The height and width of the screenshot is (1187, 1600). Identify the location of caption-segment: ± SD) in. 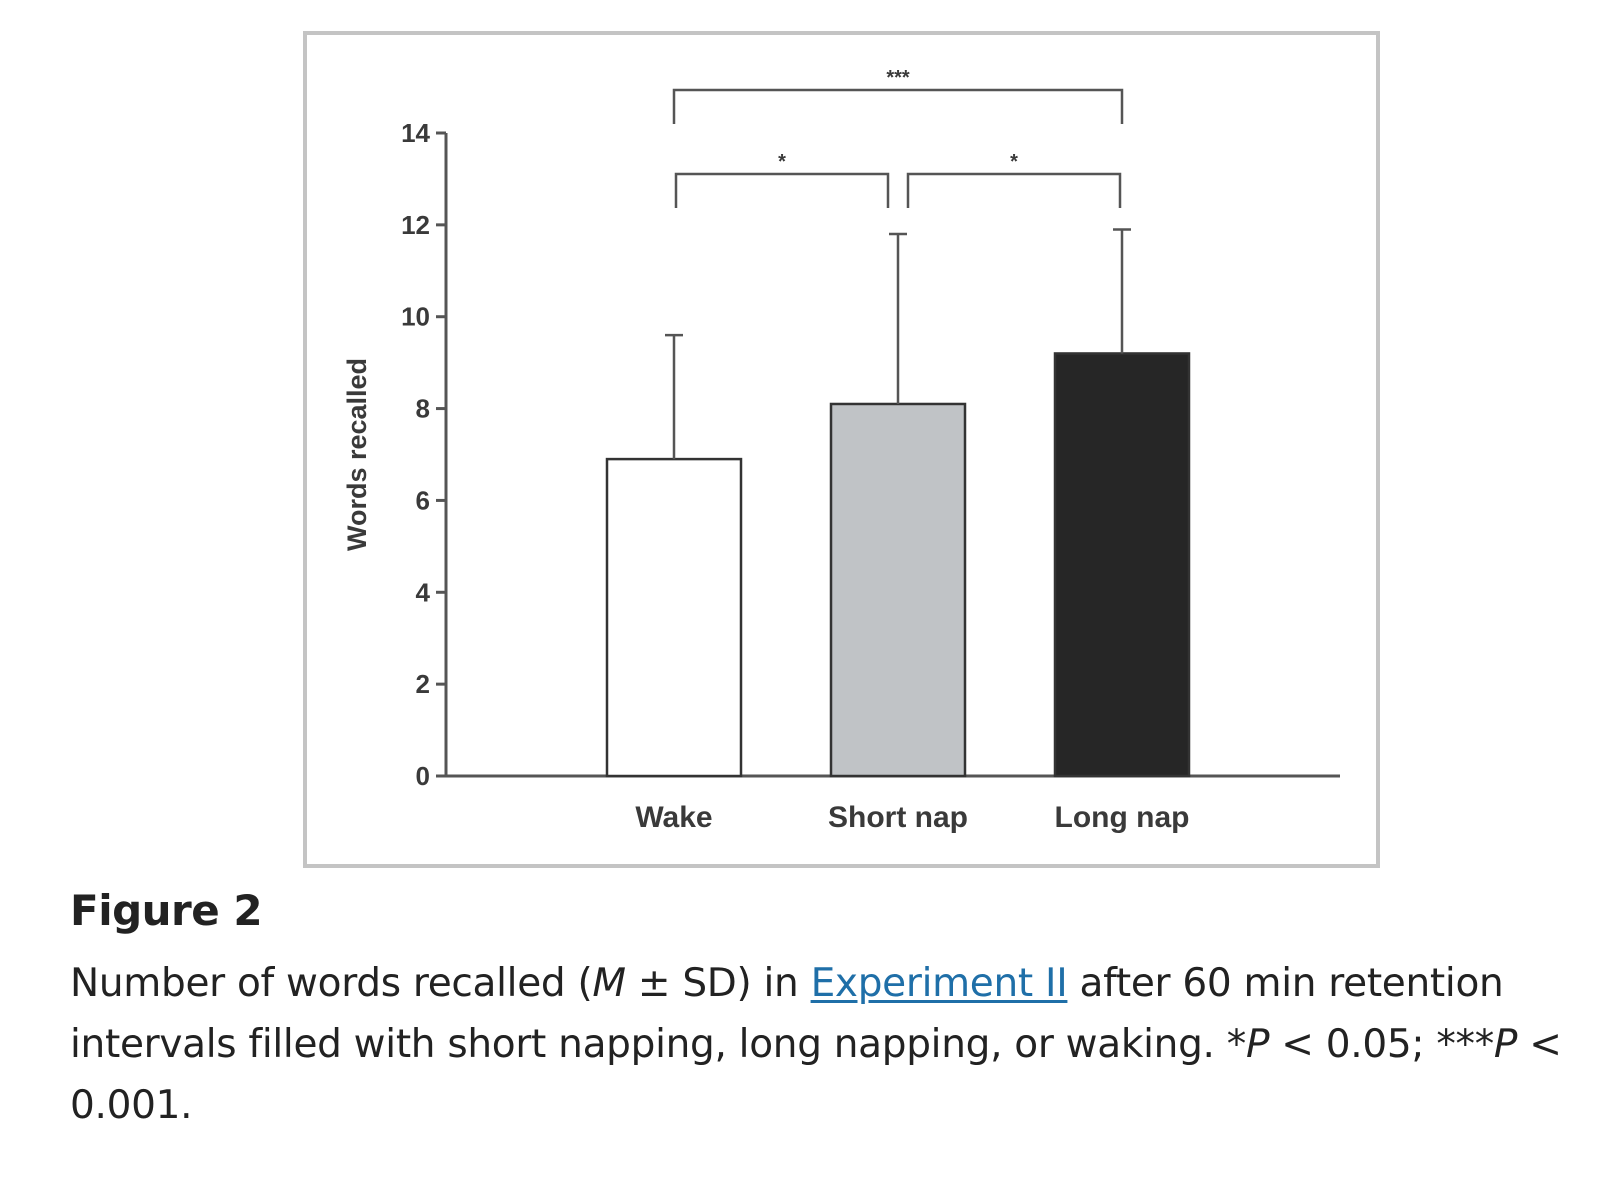
(718, 983).